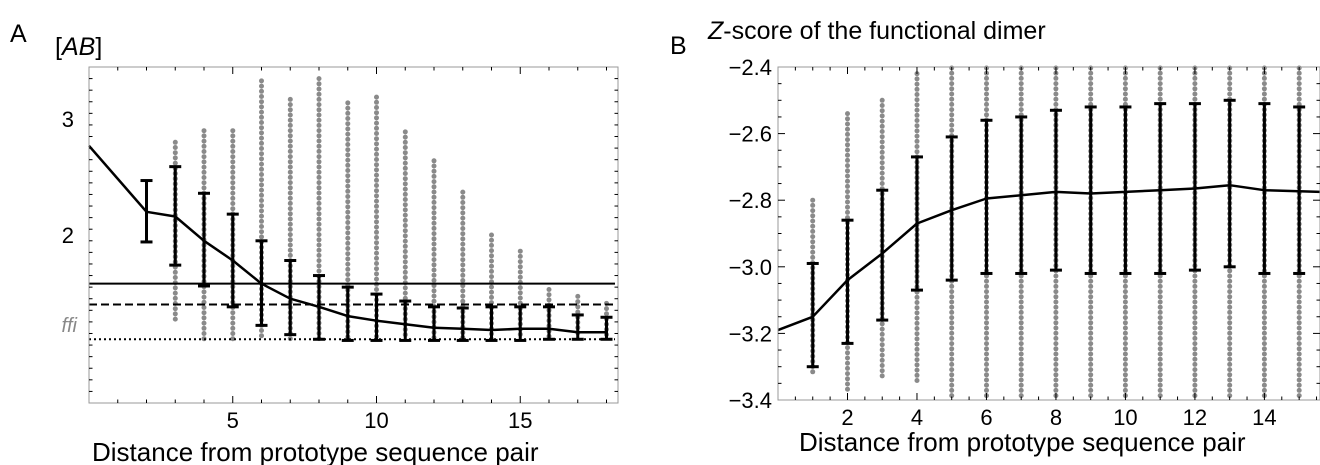 This screenshot has width=1320, height=465. Describe the element at coordinates (376, 317) in the screenshot. I see `panel-a-error-bar` at that location.